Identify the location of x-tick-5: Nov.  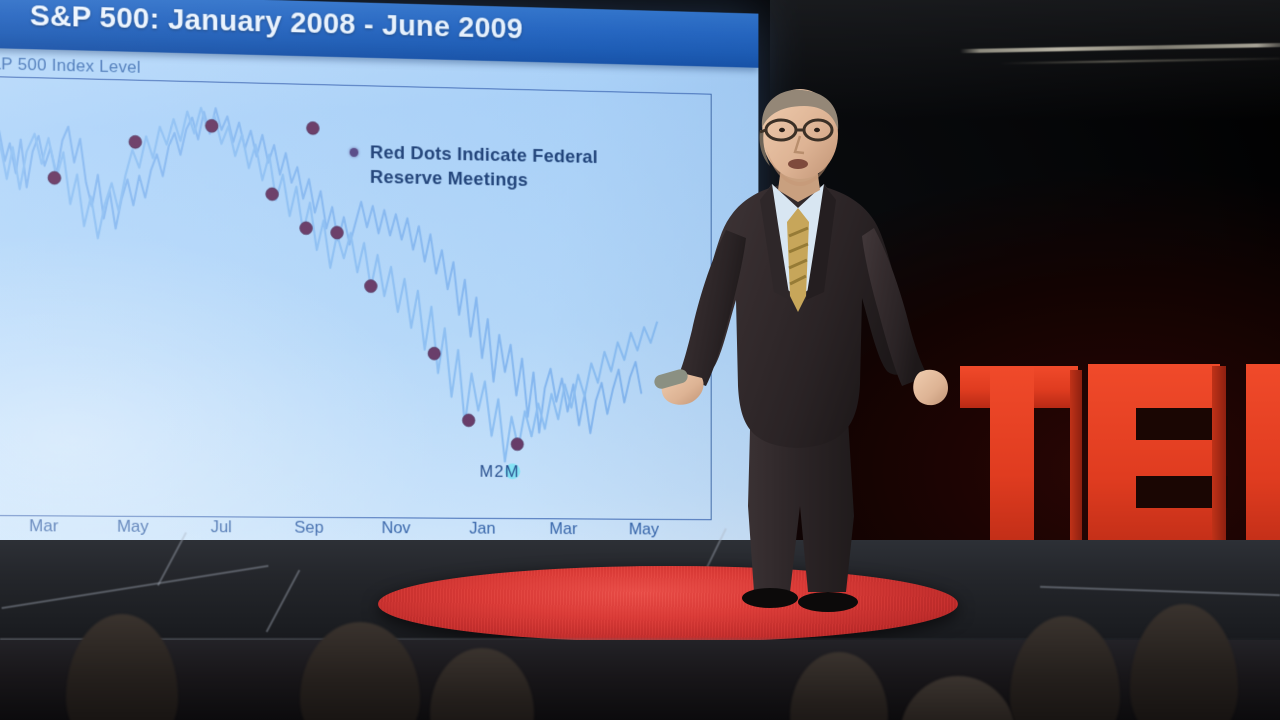
(396, 528).